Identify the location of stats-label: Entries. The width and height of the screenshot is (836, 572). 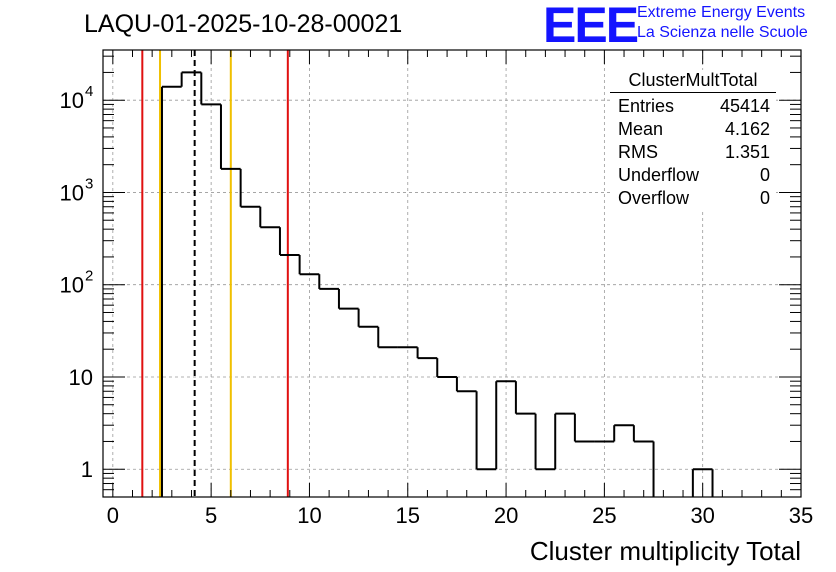
(646, 106).